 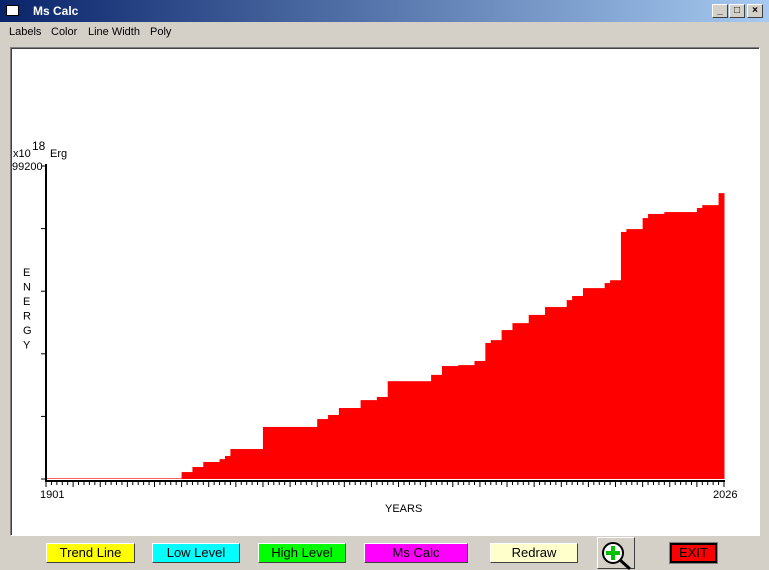 What do you see at coordinates (27, 317) in the screenshot?
I see `y-axis-label-letter: R` at bounding box center [27, 317].